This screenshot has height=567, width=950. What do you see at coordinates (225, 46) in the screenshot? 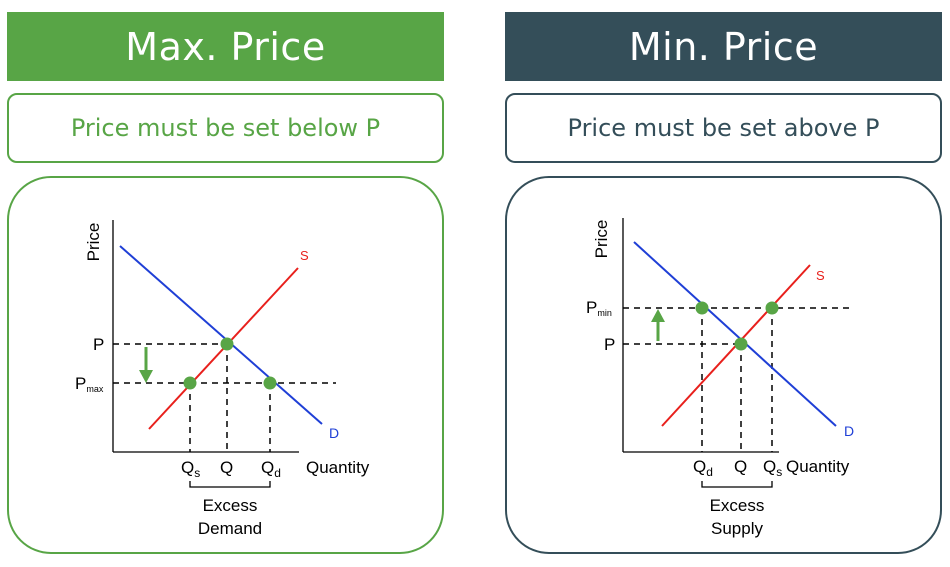
I see `max-price-title: Max. Price` at bounding box center [225, 46].